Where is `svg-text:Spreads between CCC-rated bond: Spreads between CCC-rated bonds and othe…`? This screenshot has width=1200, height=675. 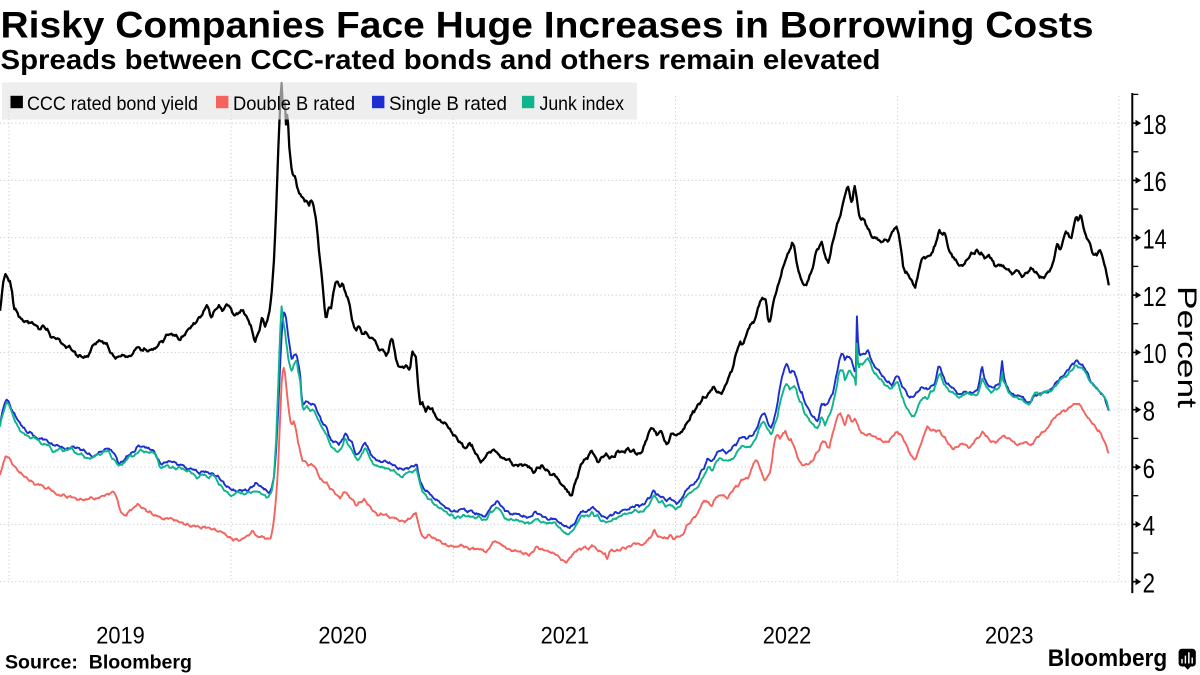 svg-text:Spreads between CCC-rated bond: Spreads between CCC-rated bonds and othe… is located at coordinates (441, 59).